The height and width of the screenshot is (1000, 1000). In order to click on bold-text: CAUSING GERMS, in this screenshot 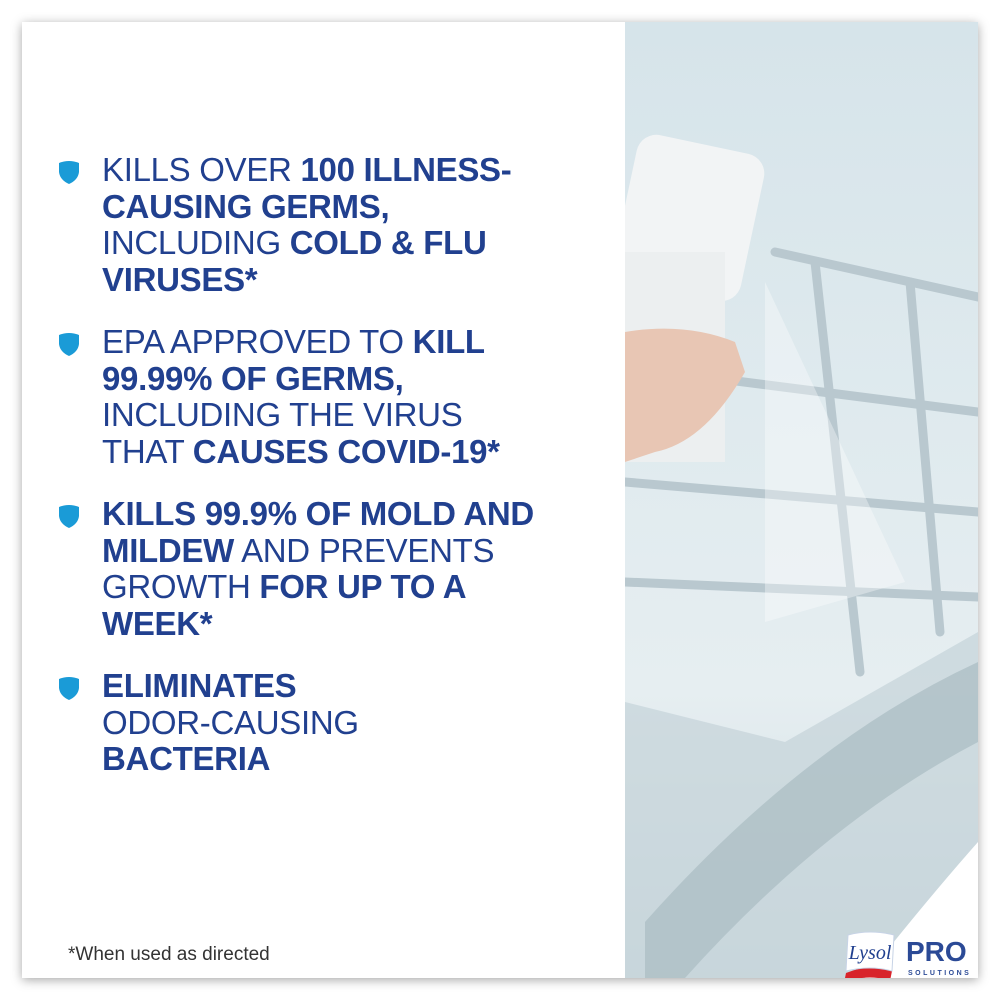, I will do `click(246, 206)`.